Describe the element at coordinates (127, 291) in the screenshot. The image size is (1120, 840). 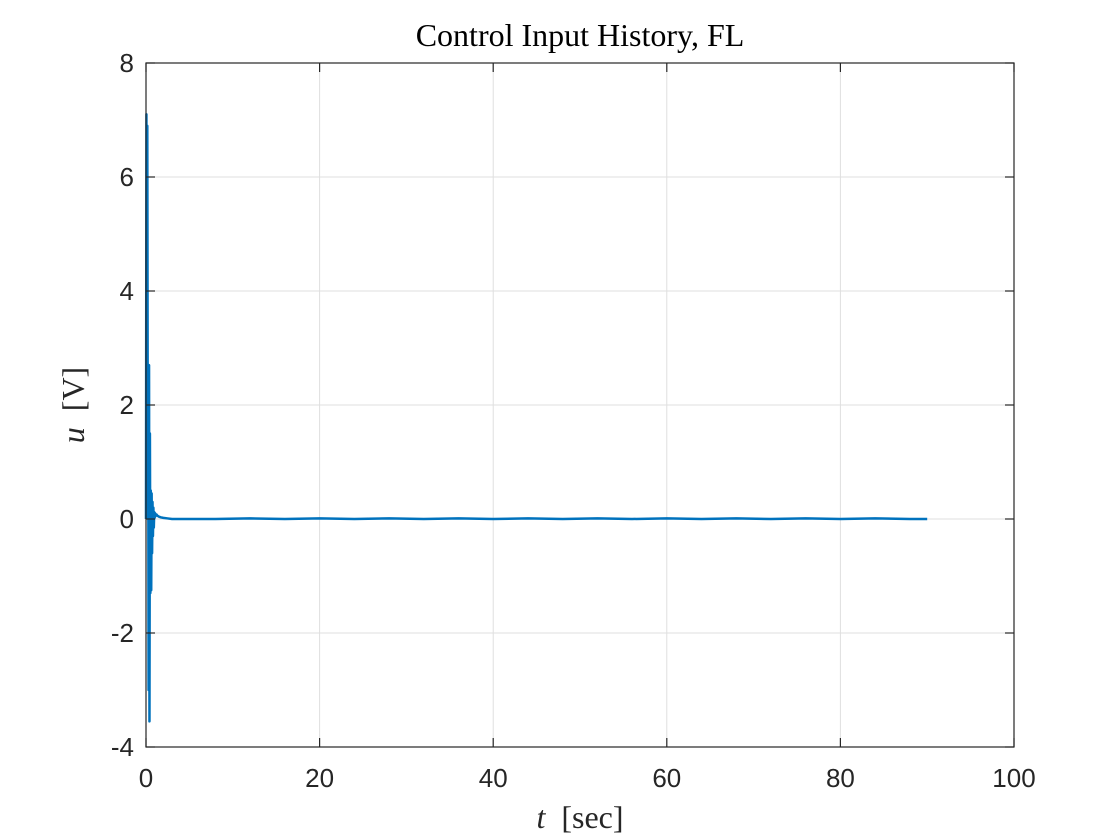
I see `y-tick-label: 4` at that location.